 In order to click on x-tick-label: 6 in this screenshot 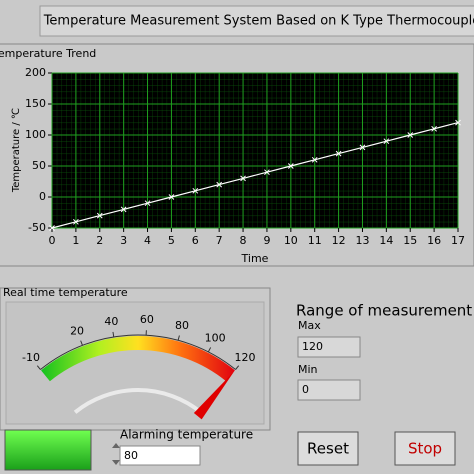, I will do `click(195, 240)`.